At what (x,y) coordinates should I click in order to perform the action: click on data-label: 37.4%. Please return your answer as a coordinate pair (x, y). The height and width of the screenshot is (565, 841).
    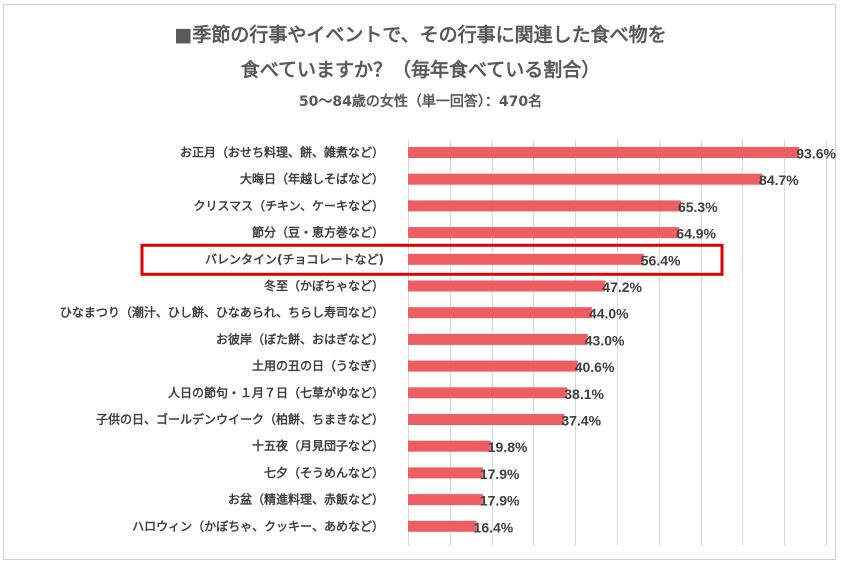
    Looking at the image, I should click on (581, 421).